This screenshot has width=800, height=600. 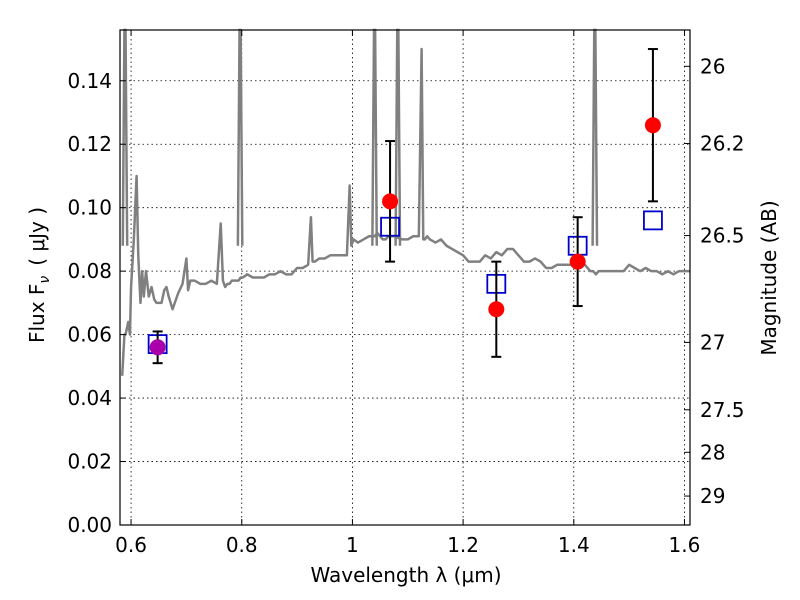 What do you see at coordinates (574, 545) in the screenshot?
I see `x-tick-label: 1.4` at bounding box center [574, 545].